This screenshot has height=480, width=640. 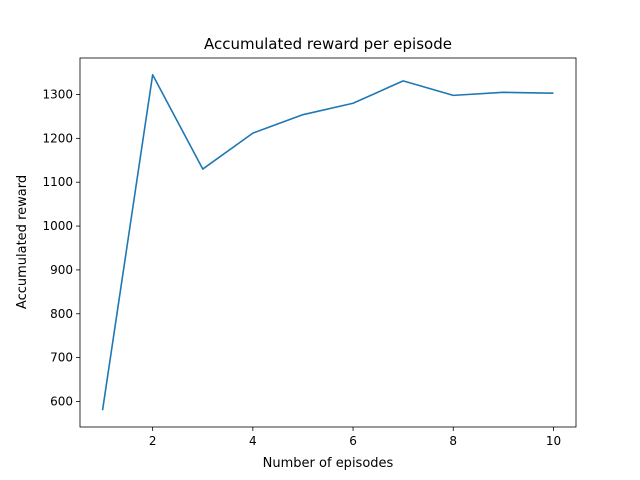 What do you see at coordinates (453, 441) in the screenshot?
I see `x-tick-label: 8` at bounding box center [453, 441].